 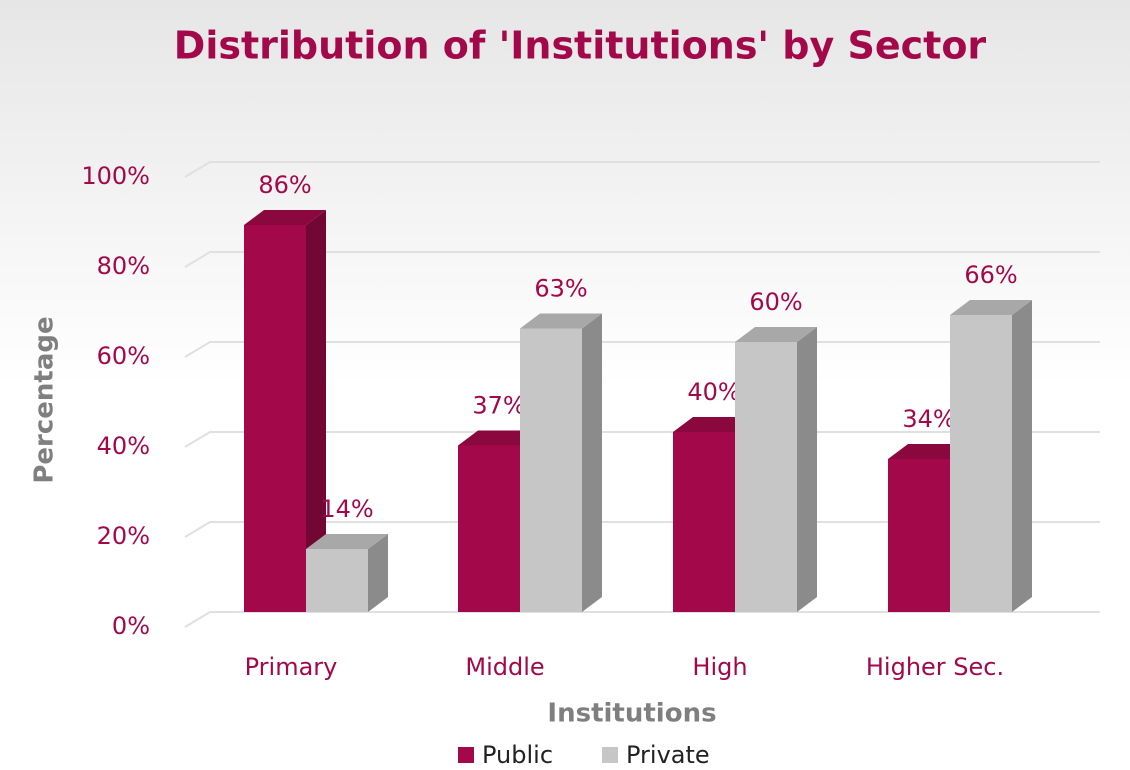 What do you see at coordinates (990, 275) in the screenshot?
I see `value-label: 66%` at bounding box center [990, 275].